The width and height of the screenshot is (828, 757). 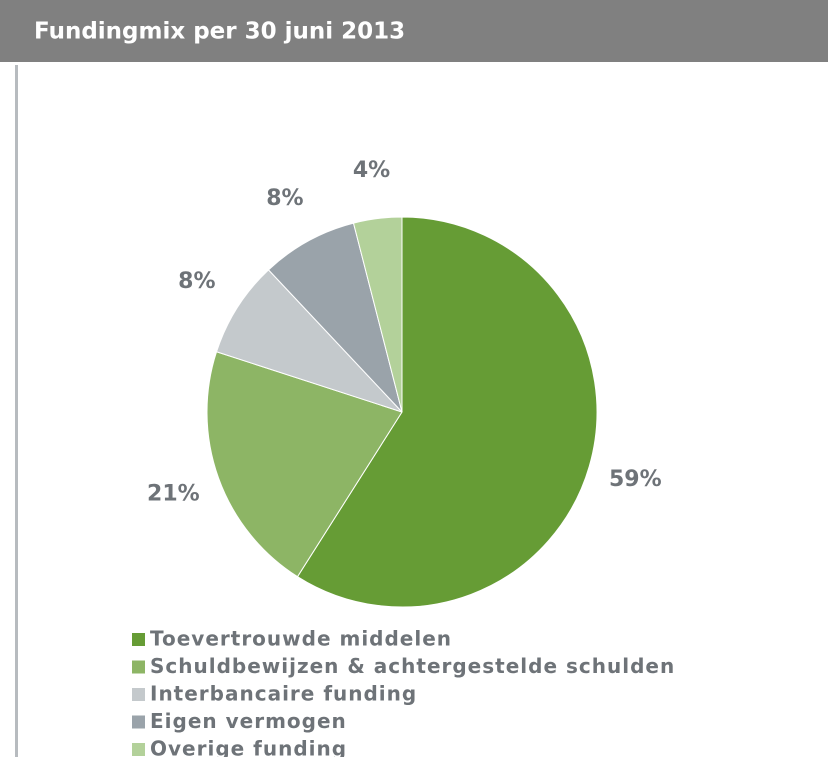 I want to click on data-label: 4%, so click(x=371, y=170).